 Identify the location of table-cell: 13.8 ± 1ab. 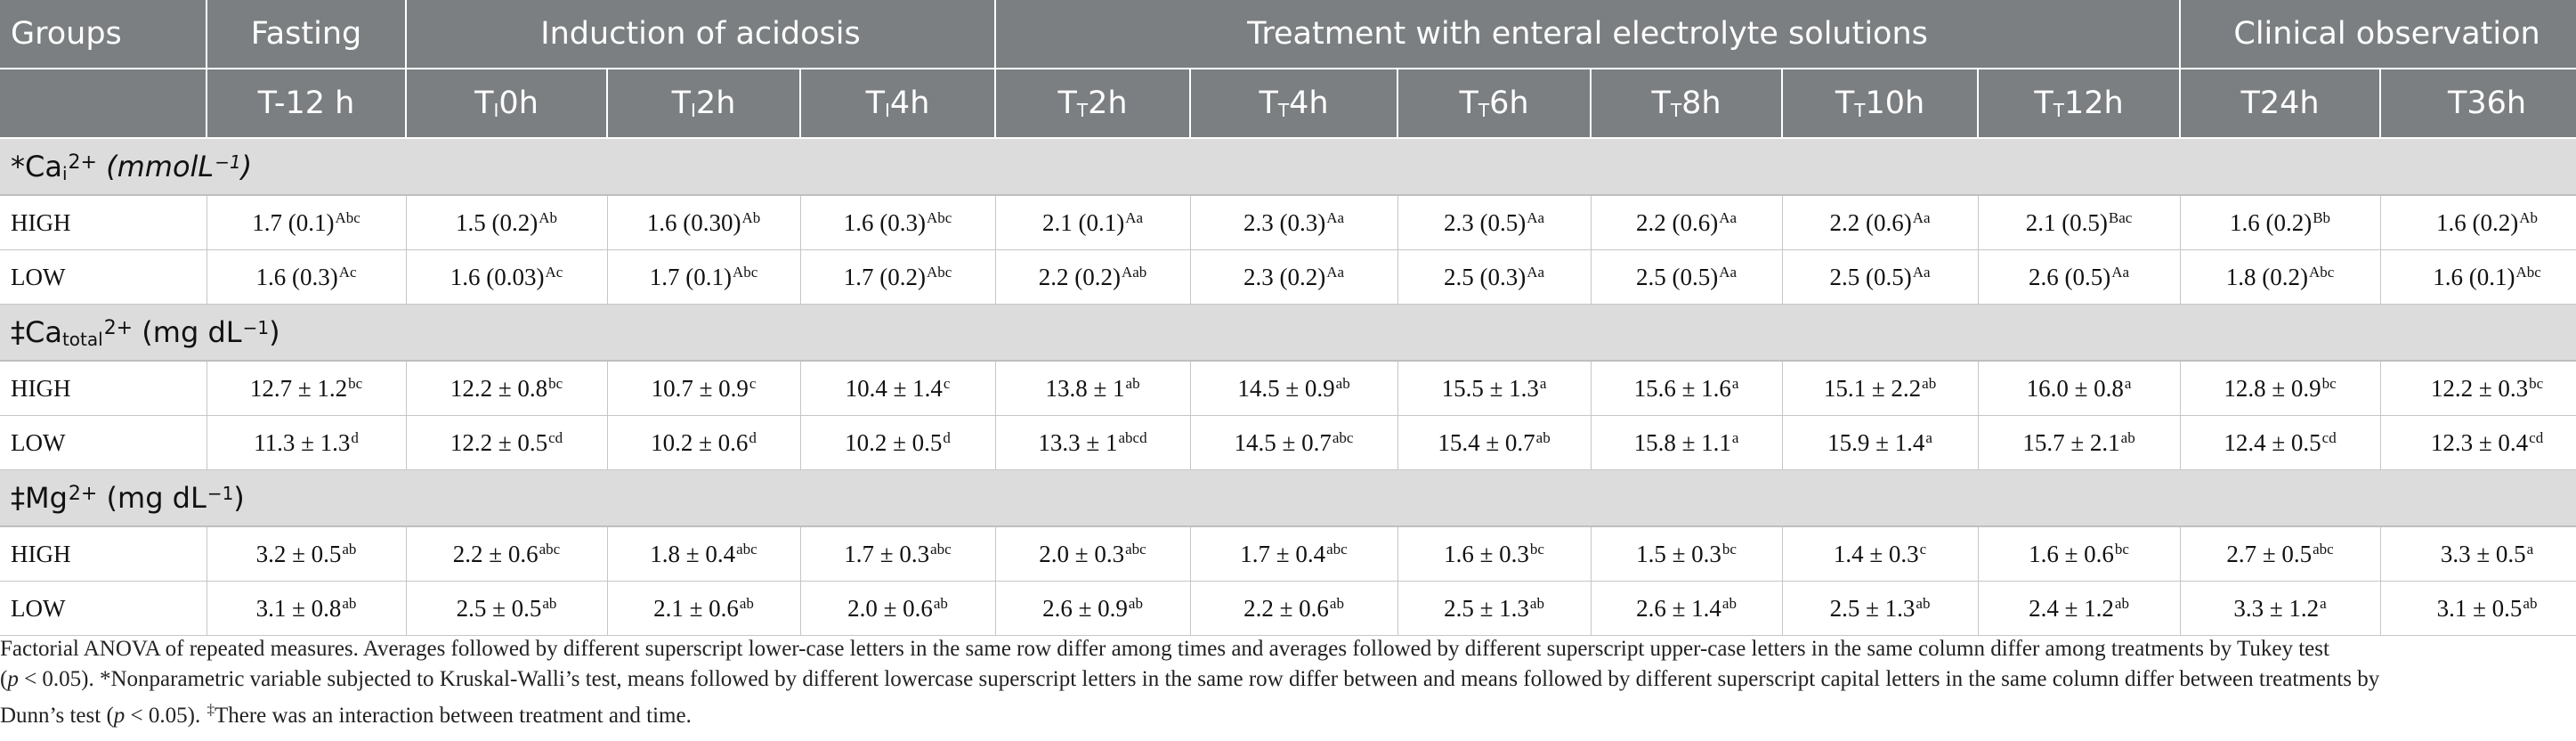
(1093, 388).